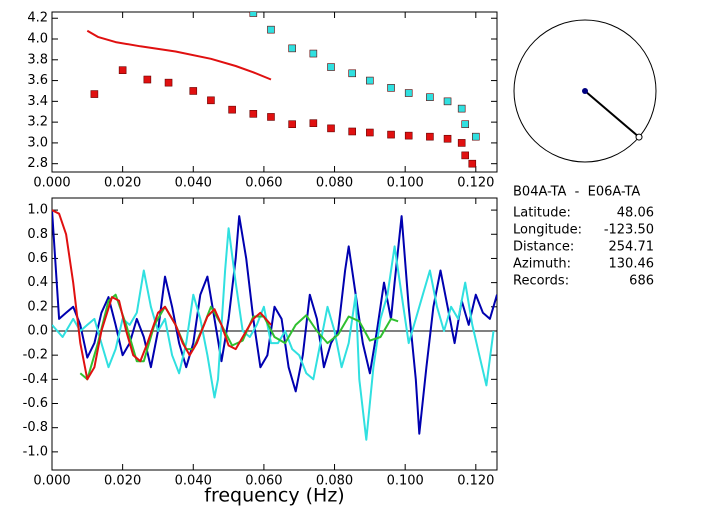  What do you see at coordinates (37, 210) in the screenshot?
I see `y-tick-label: 1.0` at bounding box center [37, 210].